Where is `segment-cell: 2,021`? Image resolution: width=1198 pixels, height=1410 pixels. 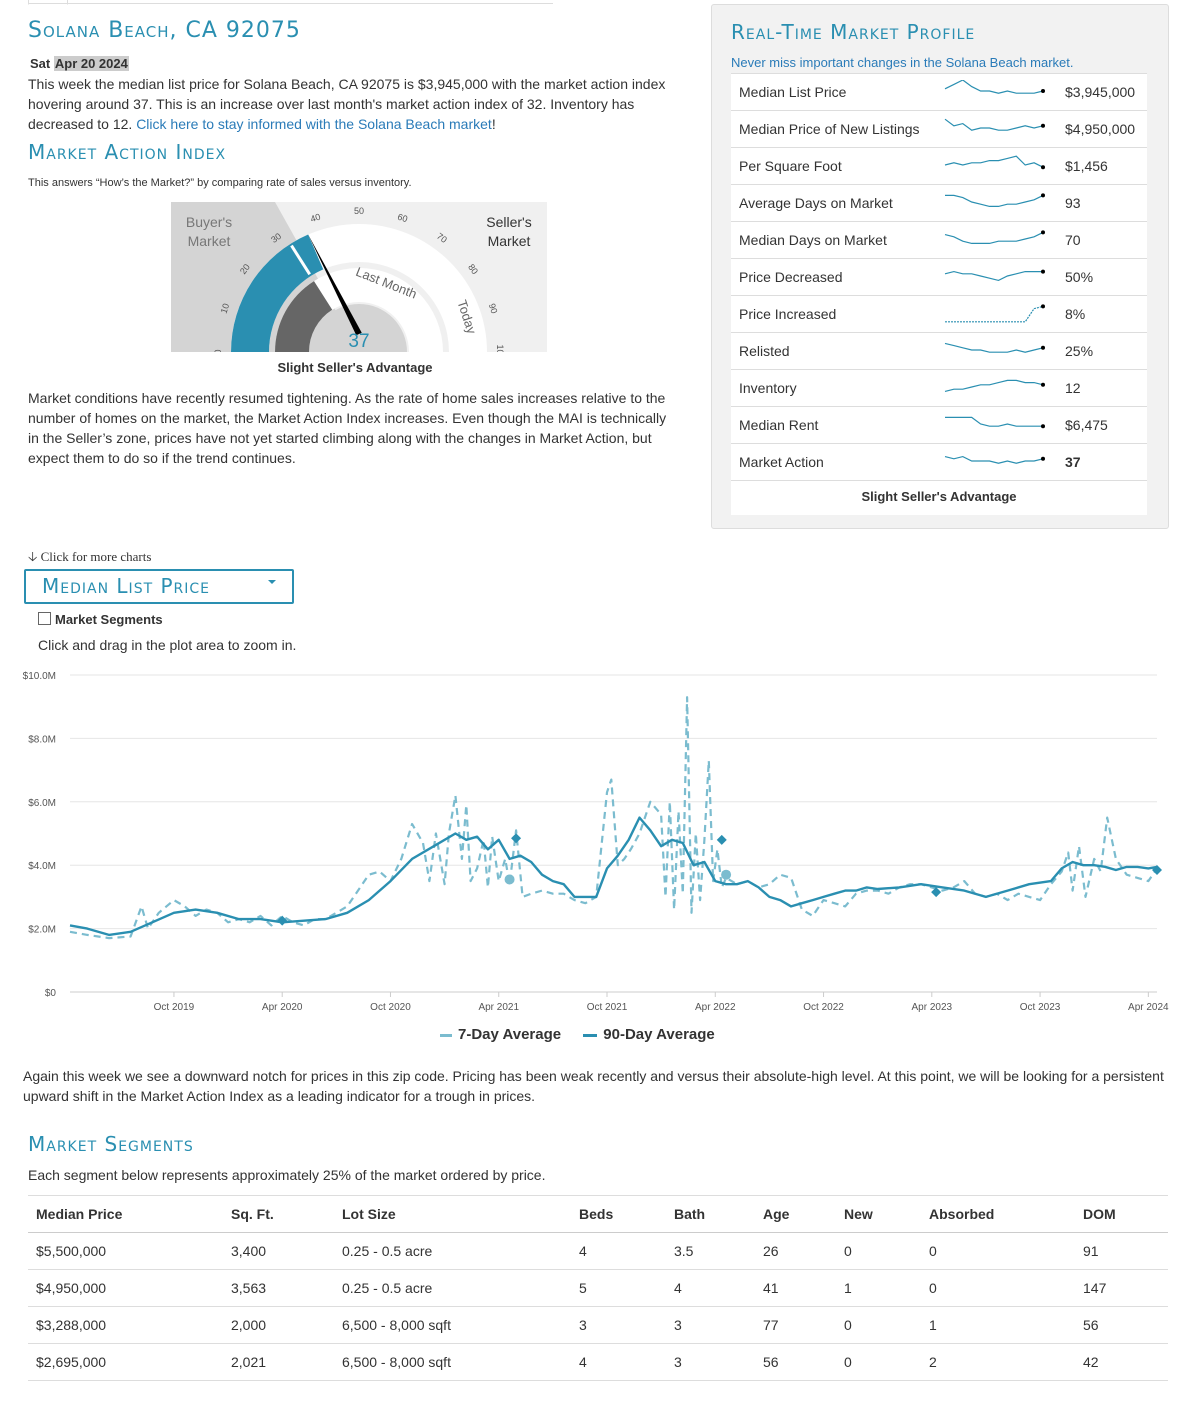
segment-cell: 2,021 is located at coordinates (278, 1362).